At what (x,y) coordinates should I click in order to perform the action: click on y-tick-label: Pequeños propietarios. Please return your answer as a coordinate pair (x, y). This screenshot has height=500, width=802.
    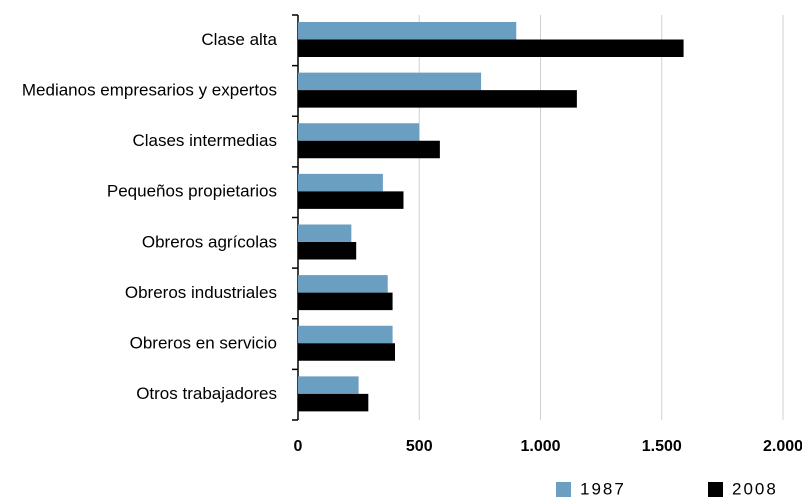
    Looking at the image, I should click on (192, 191).